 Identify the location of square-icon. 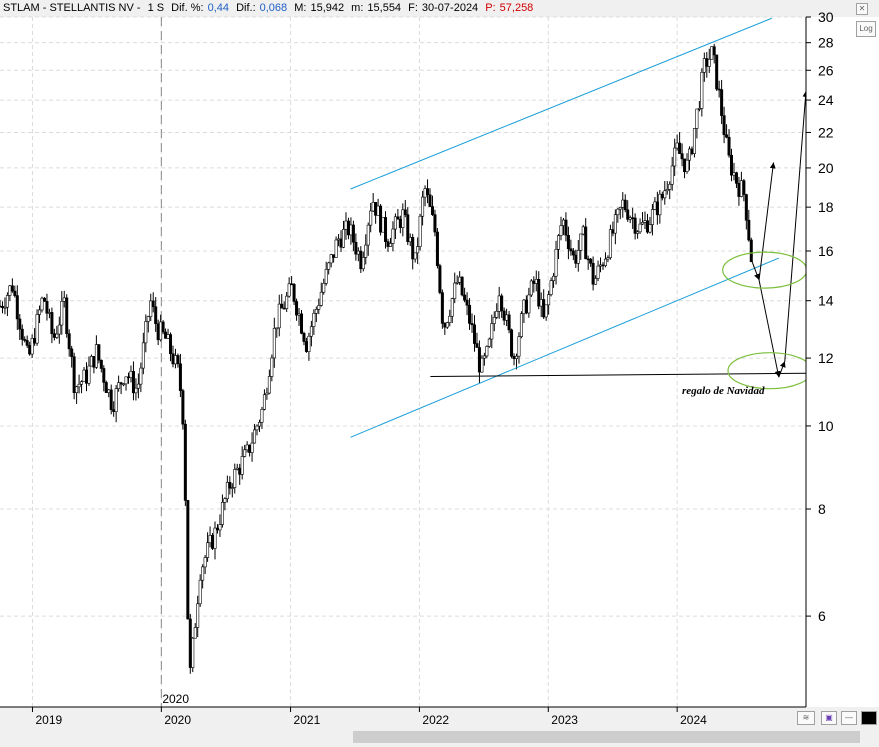
(869, 718).